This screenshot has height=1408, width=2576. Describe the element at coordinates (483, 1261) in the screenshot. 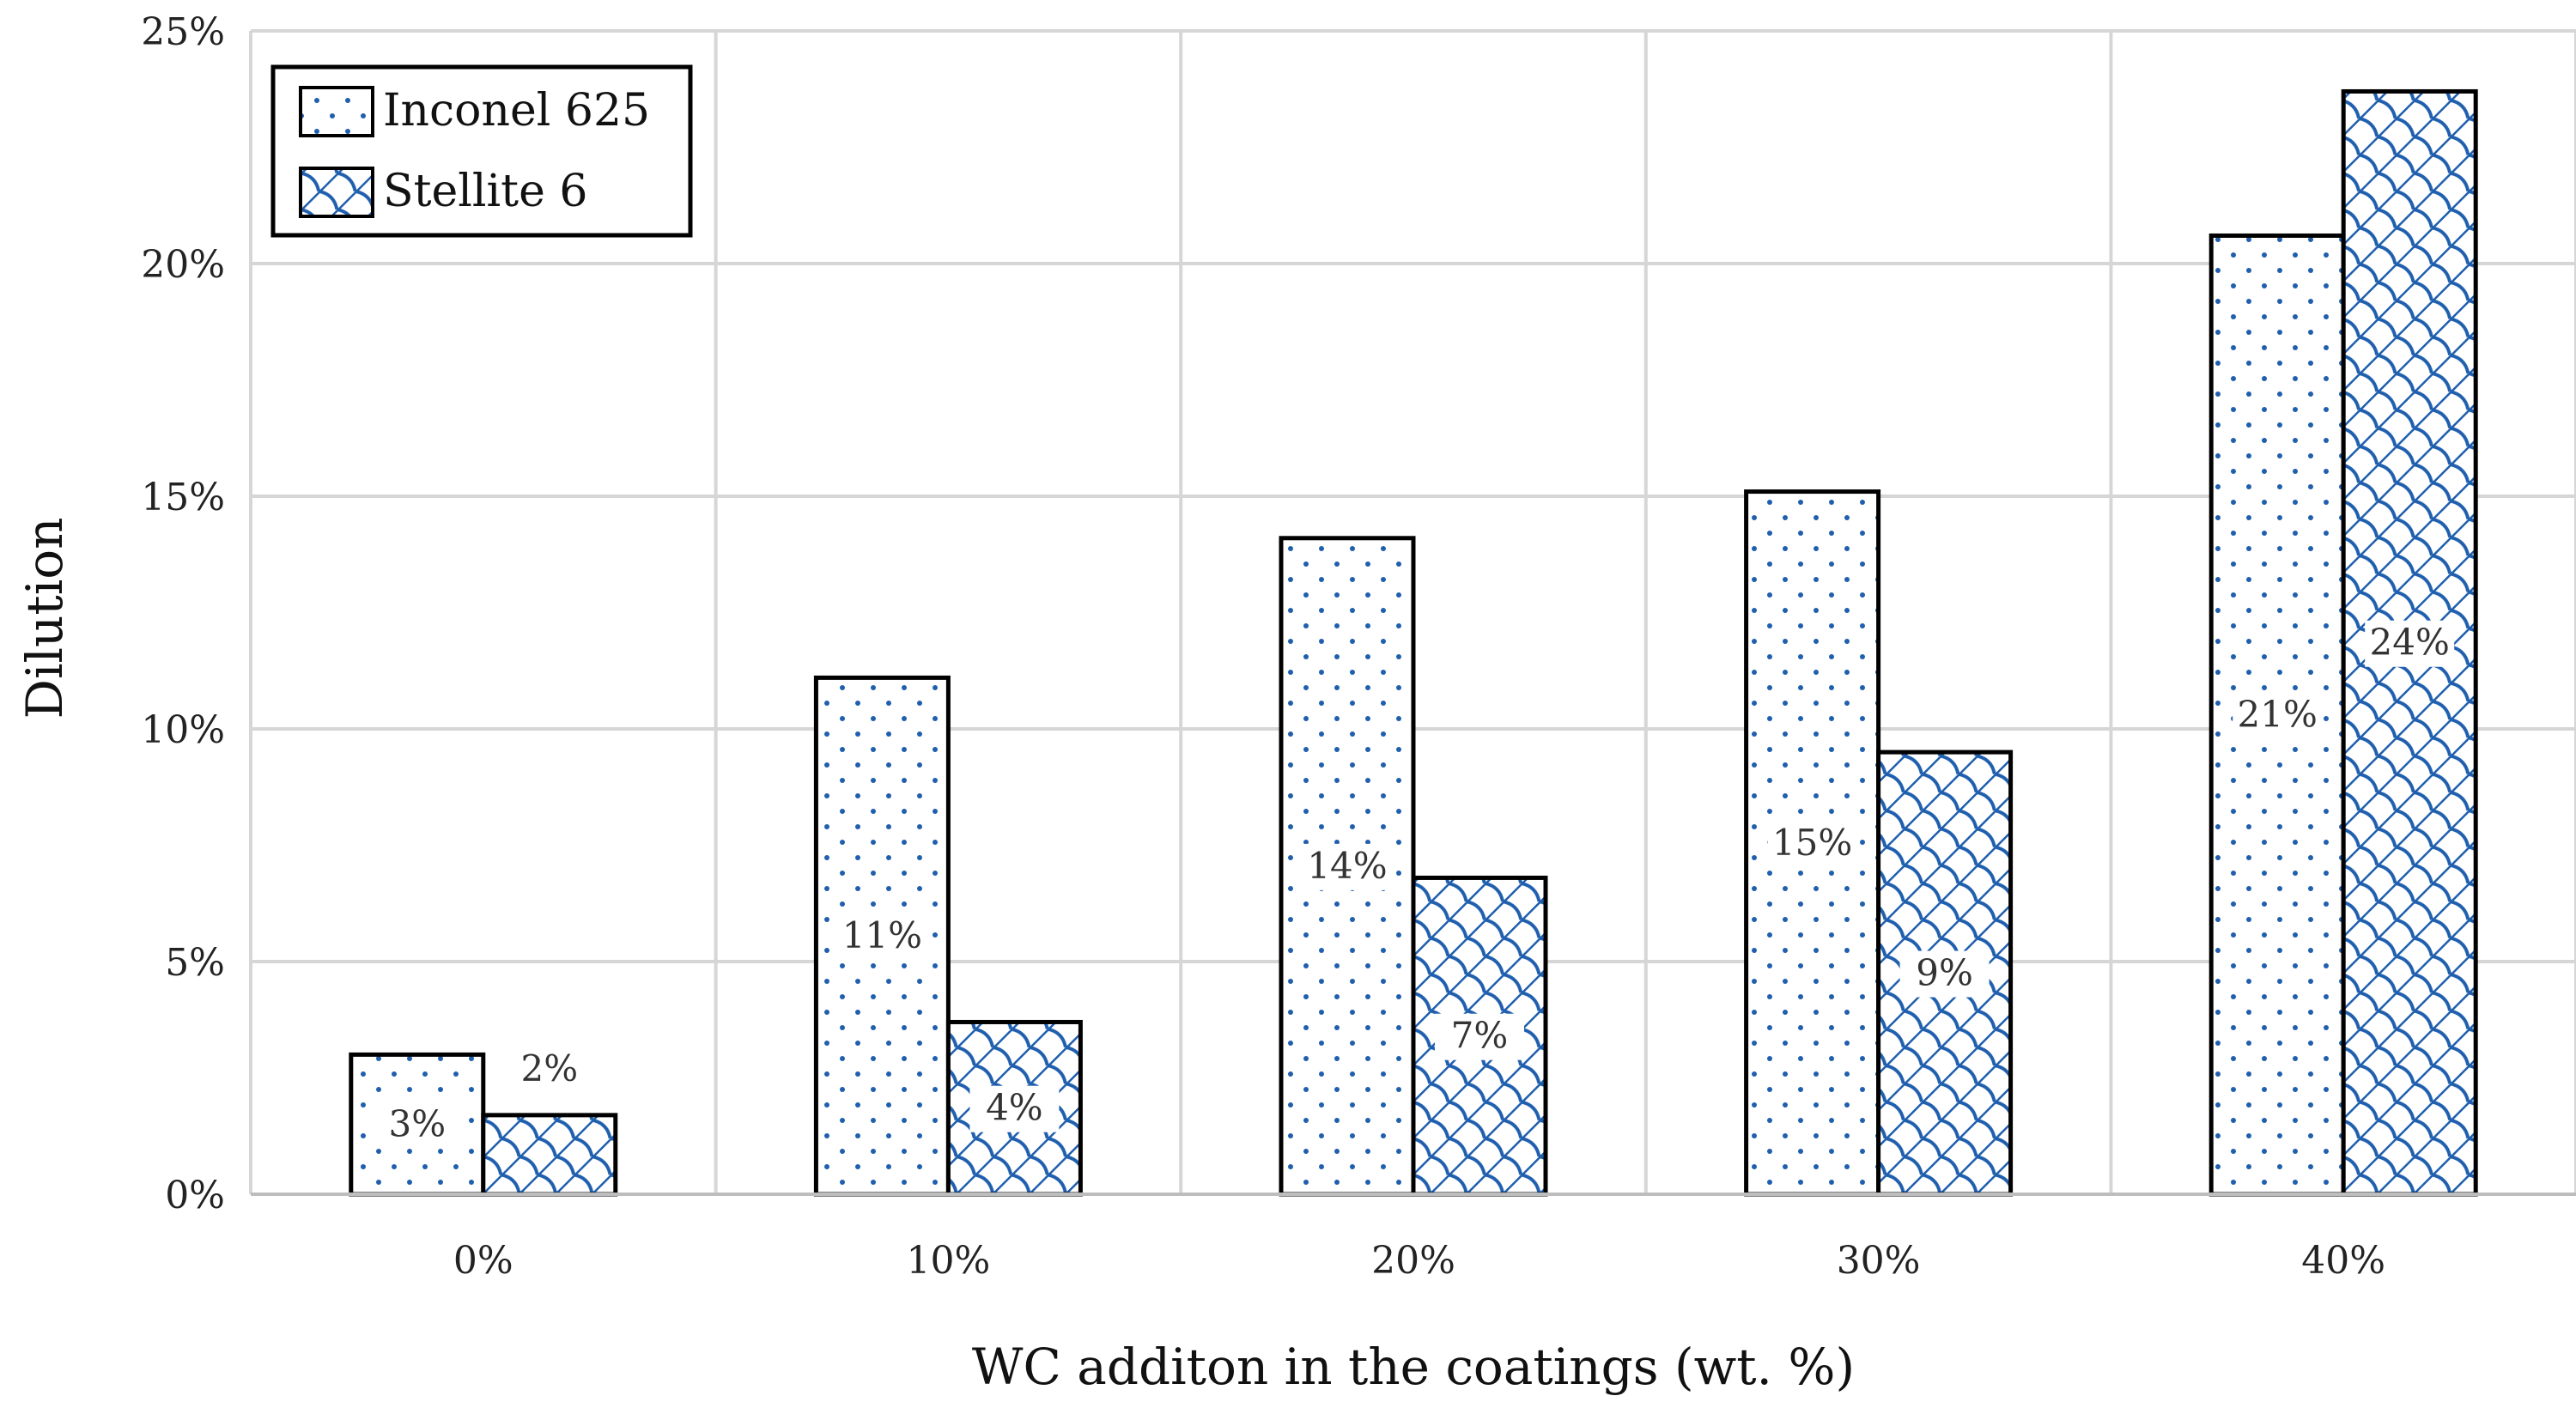

I see `x-tick-label: 0%` at that location.